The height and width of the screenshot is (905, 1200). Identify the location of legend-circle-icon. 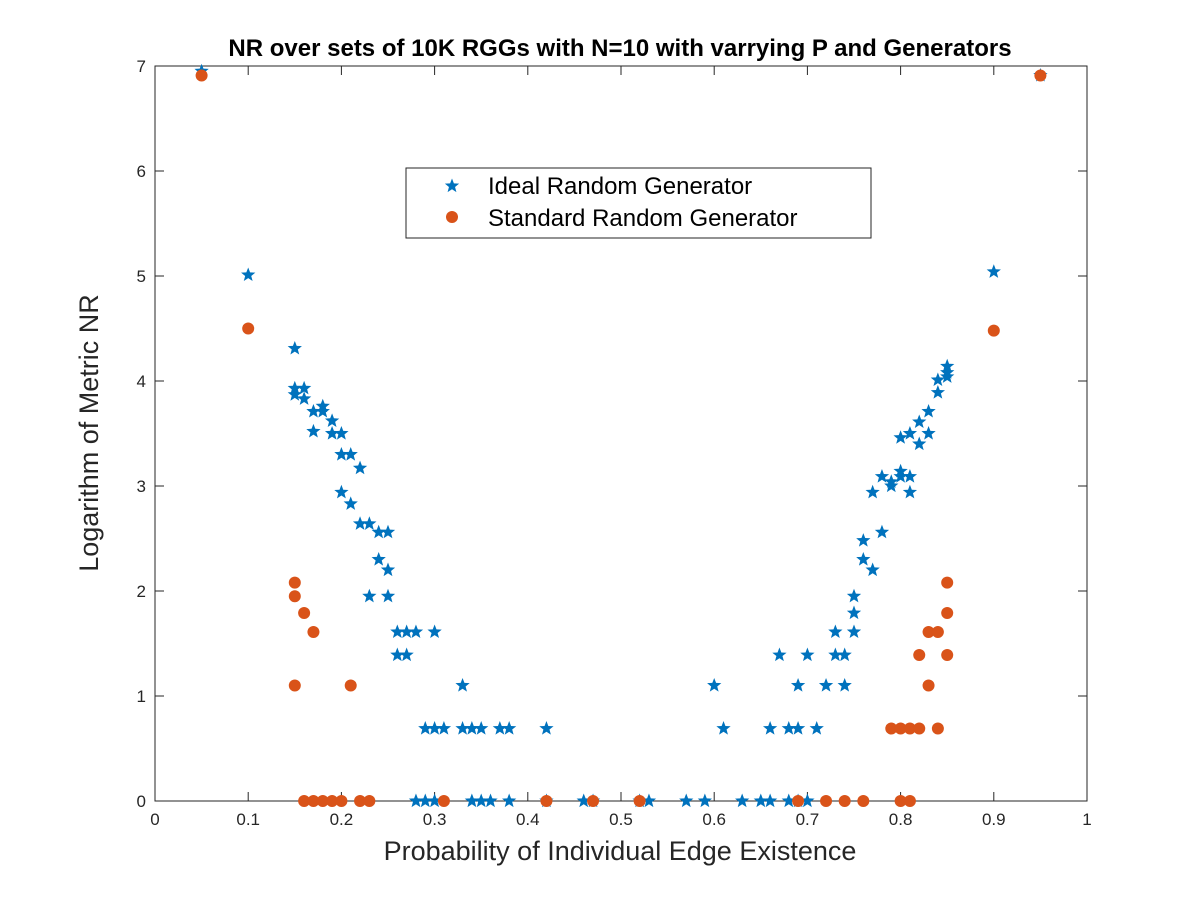
(452, 217).